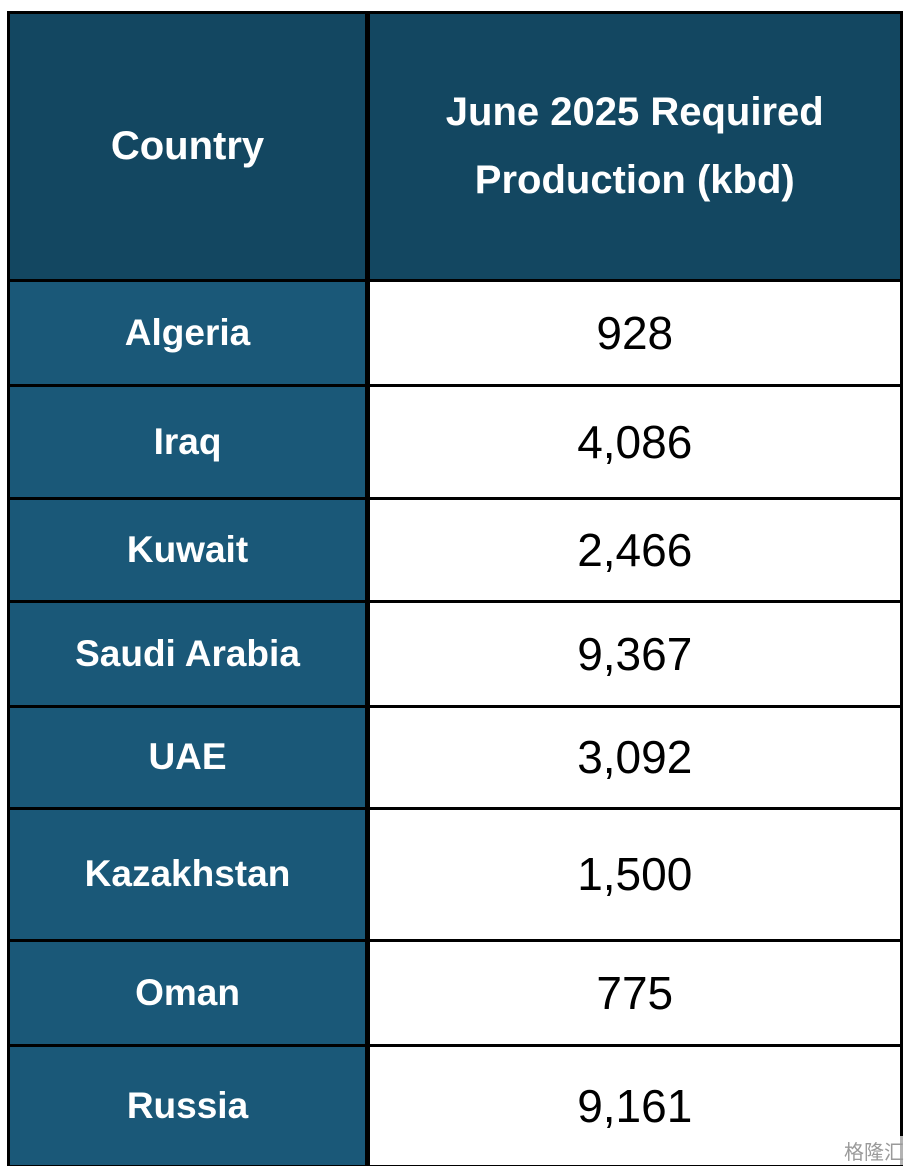 The width and height of the screenshot is (916, 1171). What do you see at coordinates (187, 992) in the screenshot?
I see `country-cell: Oman` at bounding box center [187, 992].